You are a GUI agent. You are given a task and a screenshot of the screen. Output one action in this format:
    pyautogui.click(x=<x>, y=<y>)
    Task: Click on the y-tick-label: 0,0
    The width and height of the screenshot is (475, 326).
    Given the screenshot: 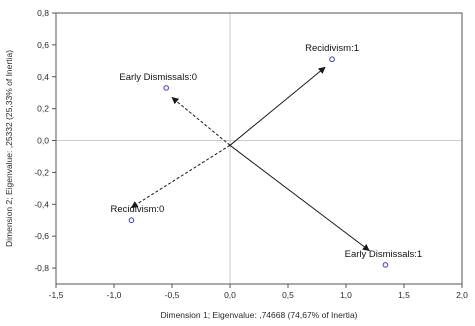 What is the action you would take?
    pyautogui.click(x=43, y=141)
    